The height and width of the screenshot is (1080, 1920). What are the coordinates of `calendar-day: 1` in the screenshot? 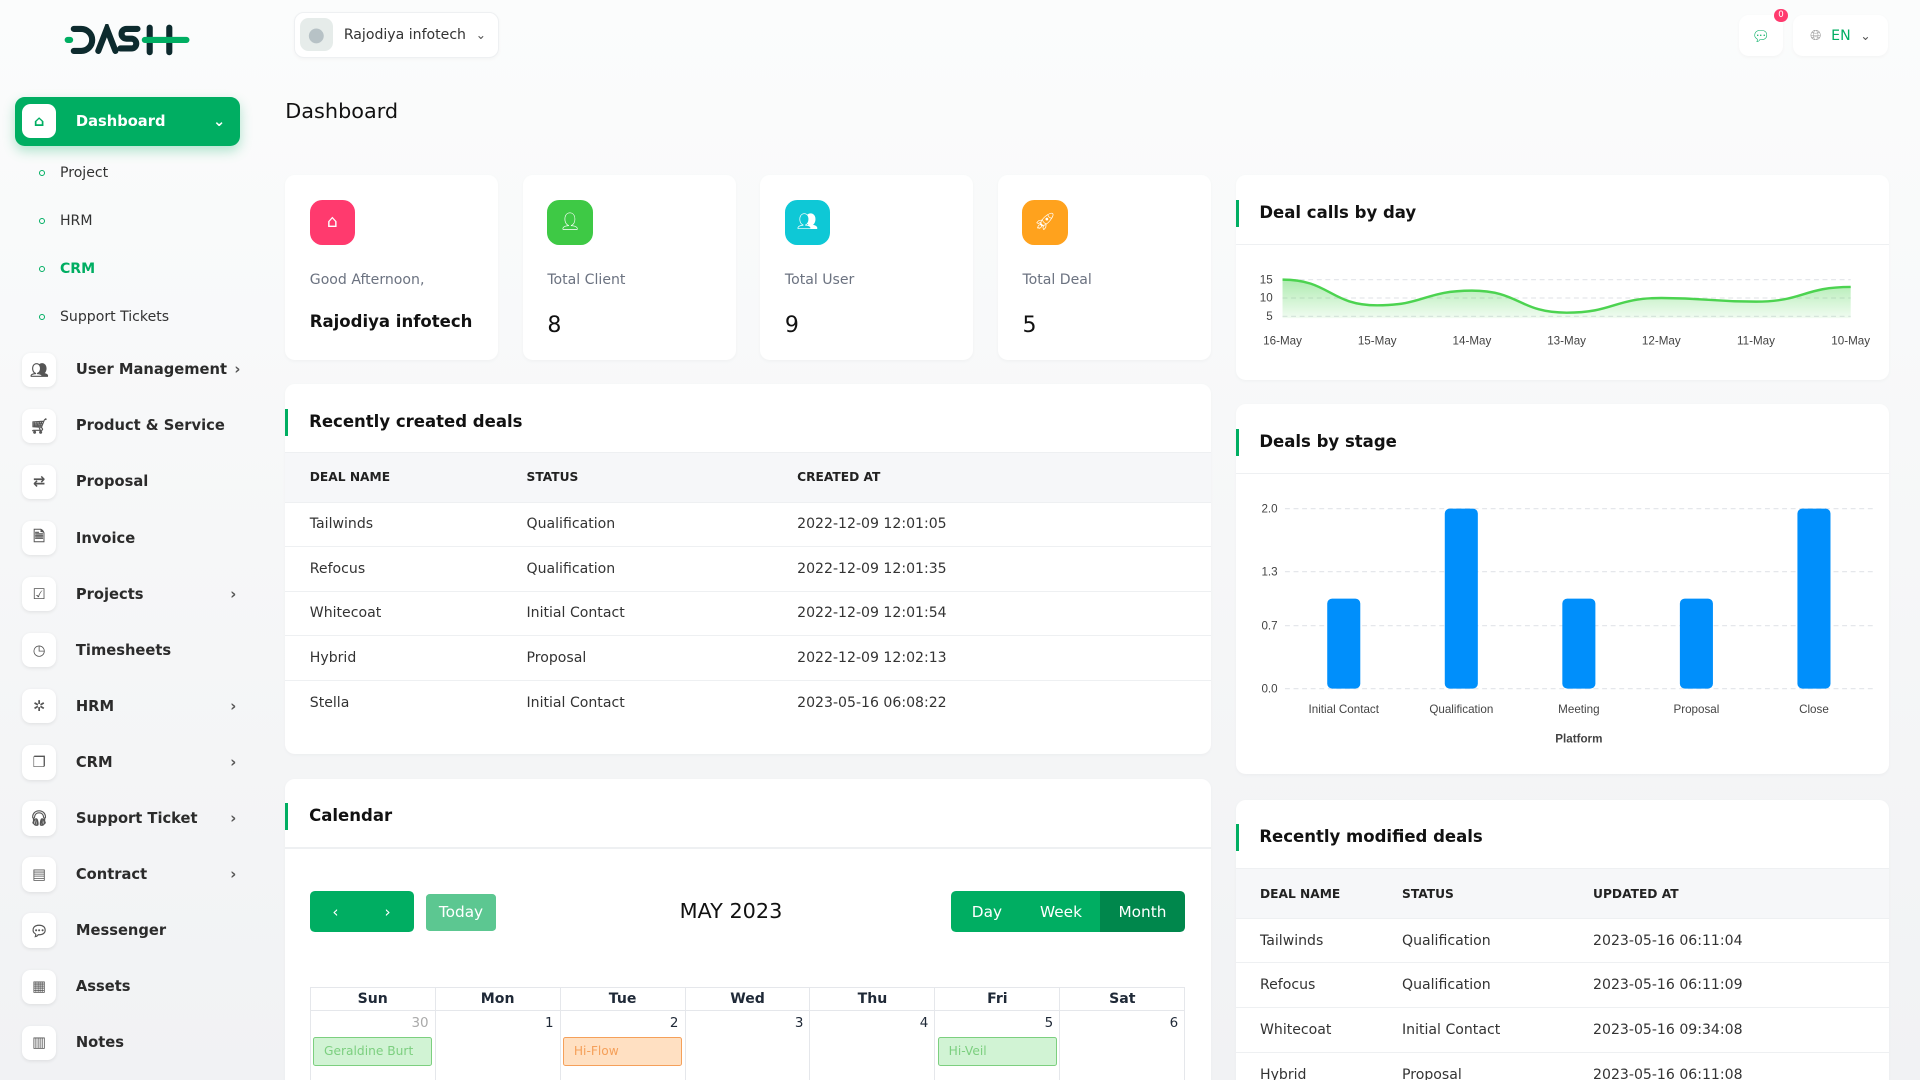 It's located at (498, 1045).